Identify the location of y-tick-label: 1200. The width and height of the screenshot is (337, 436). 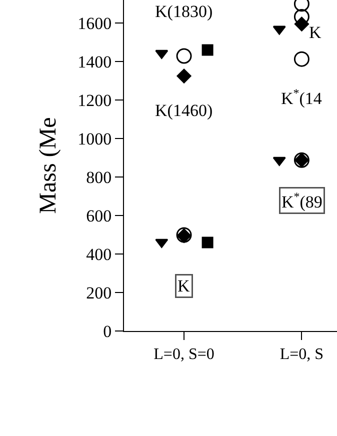
(95, 100).